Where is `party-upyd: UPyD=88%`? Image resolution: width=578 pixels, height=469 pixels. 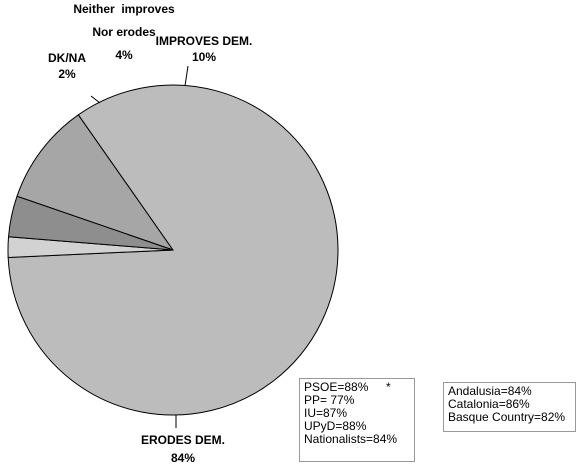 party-upyd: UPyD=88% is located at coordinates (335, 426).